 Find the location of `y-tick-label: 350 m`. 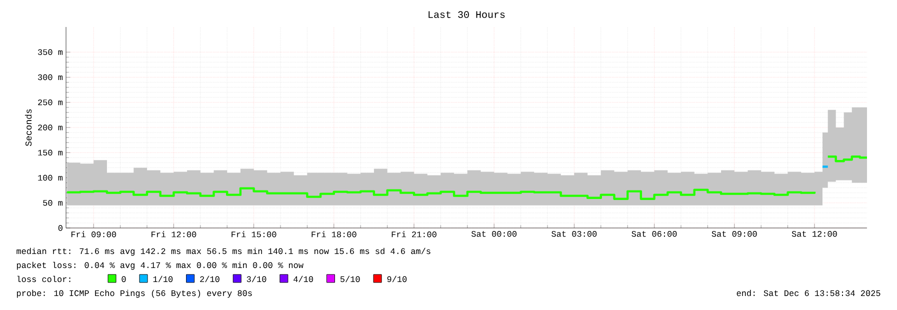

y-tick-label: 350 m is located at coordinates (50, 52).